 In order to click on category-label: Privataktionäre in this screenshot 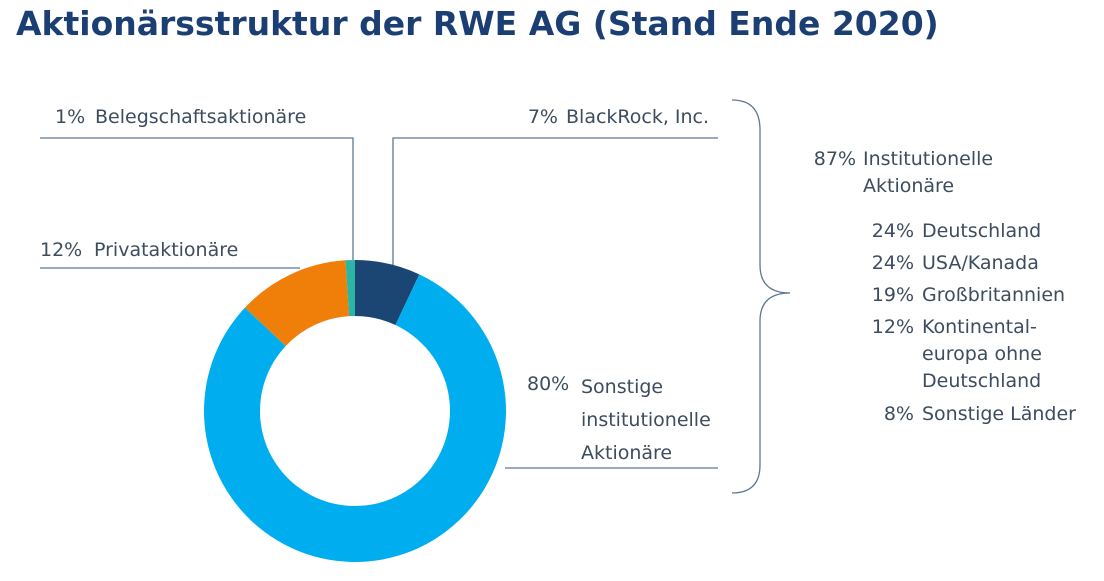, I will do `click(166, 250)`.